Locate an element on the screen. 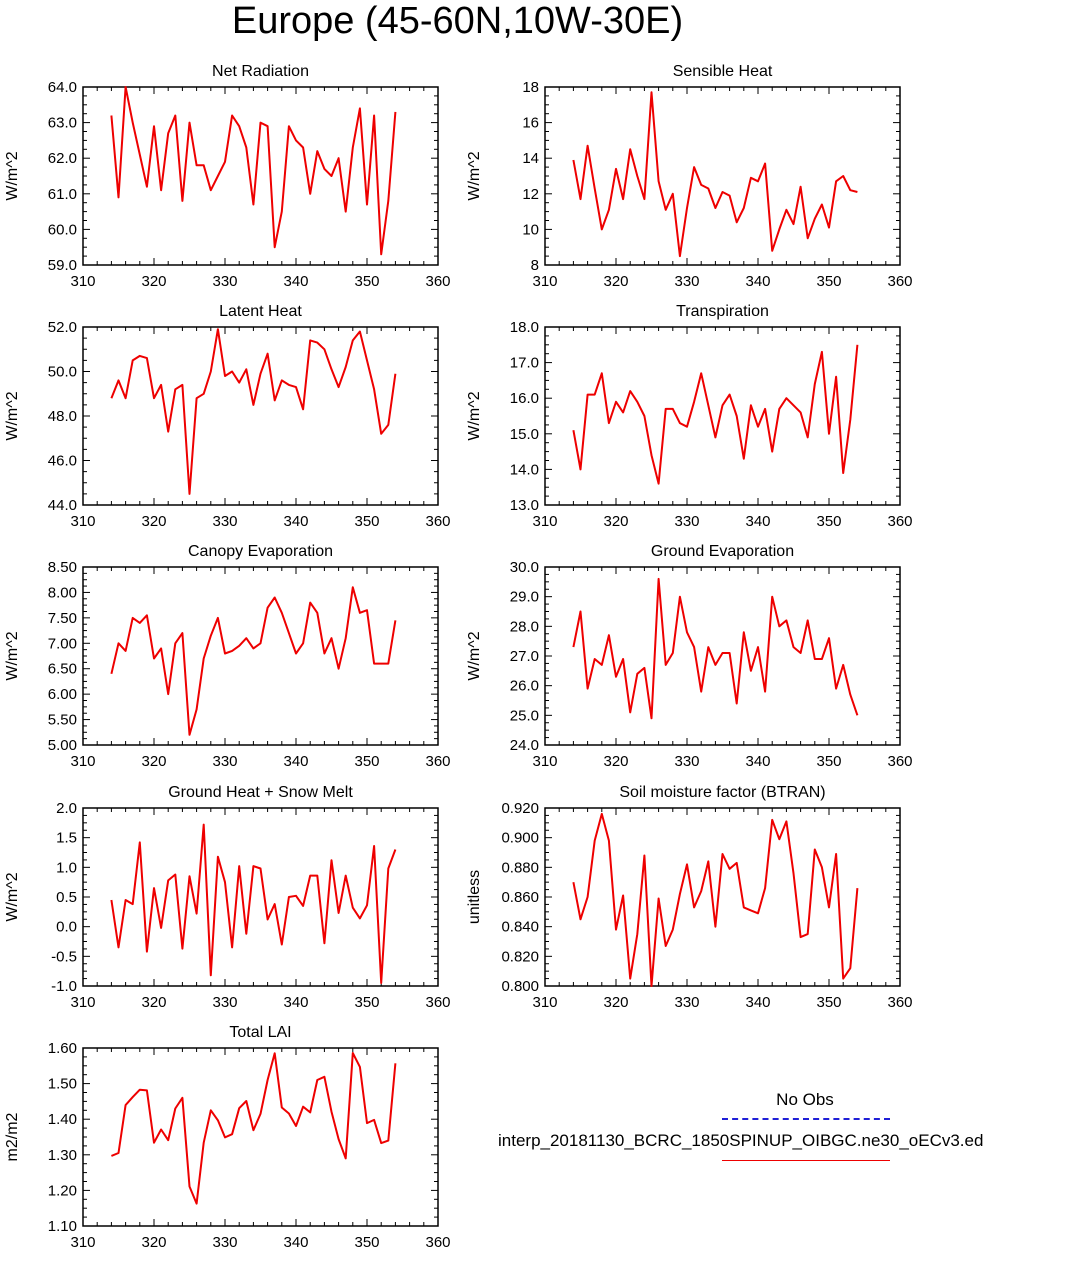 The width and height of the screenshot is (1070, 1261). y-tick-label: 0.5 is located at coordinates (66, 897).